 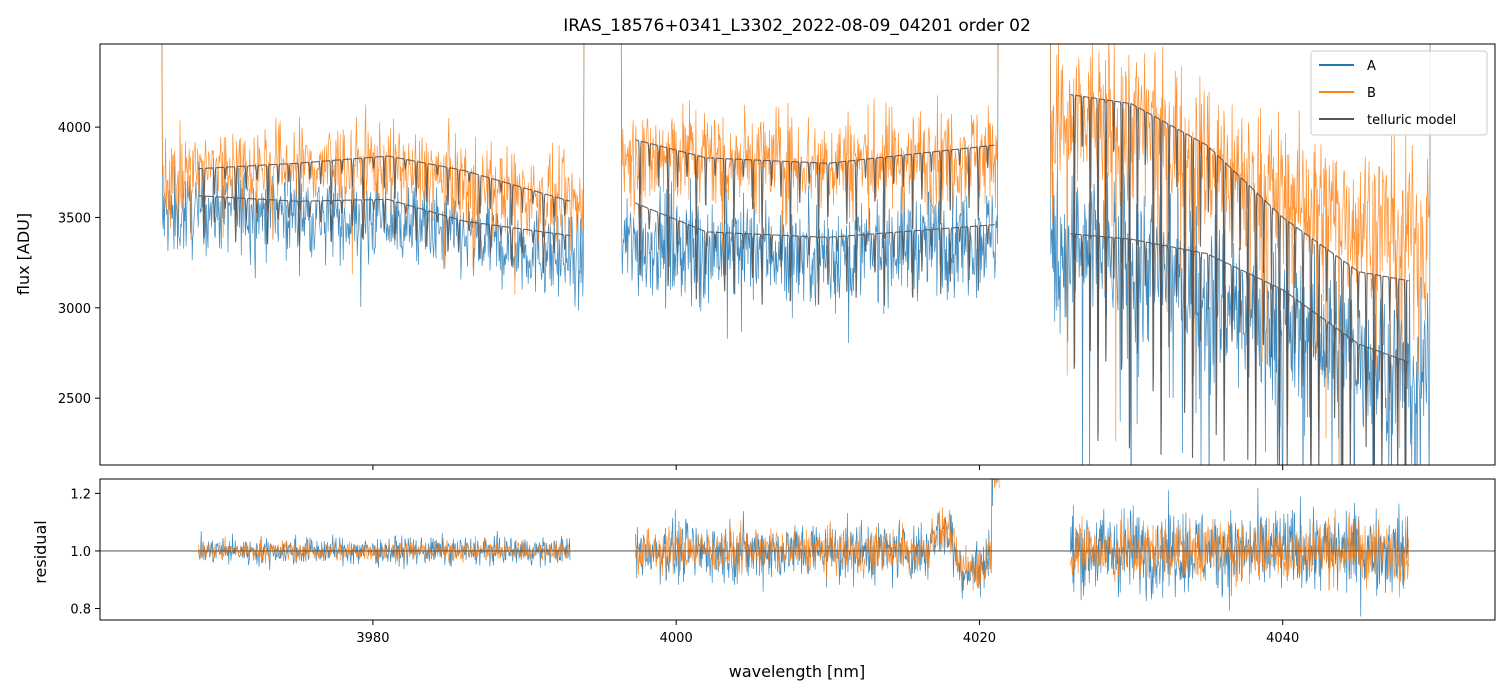 What do you see at coordinates (80, 609) in the screenshot?
I see `residual-y-tick-label: 0.8` at bounding box center [80, 609].